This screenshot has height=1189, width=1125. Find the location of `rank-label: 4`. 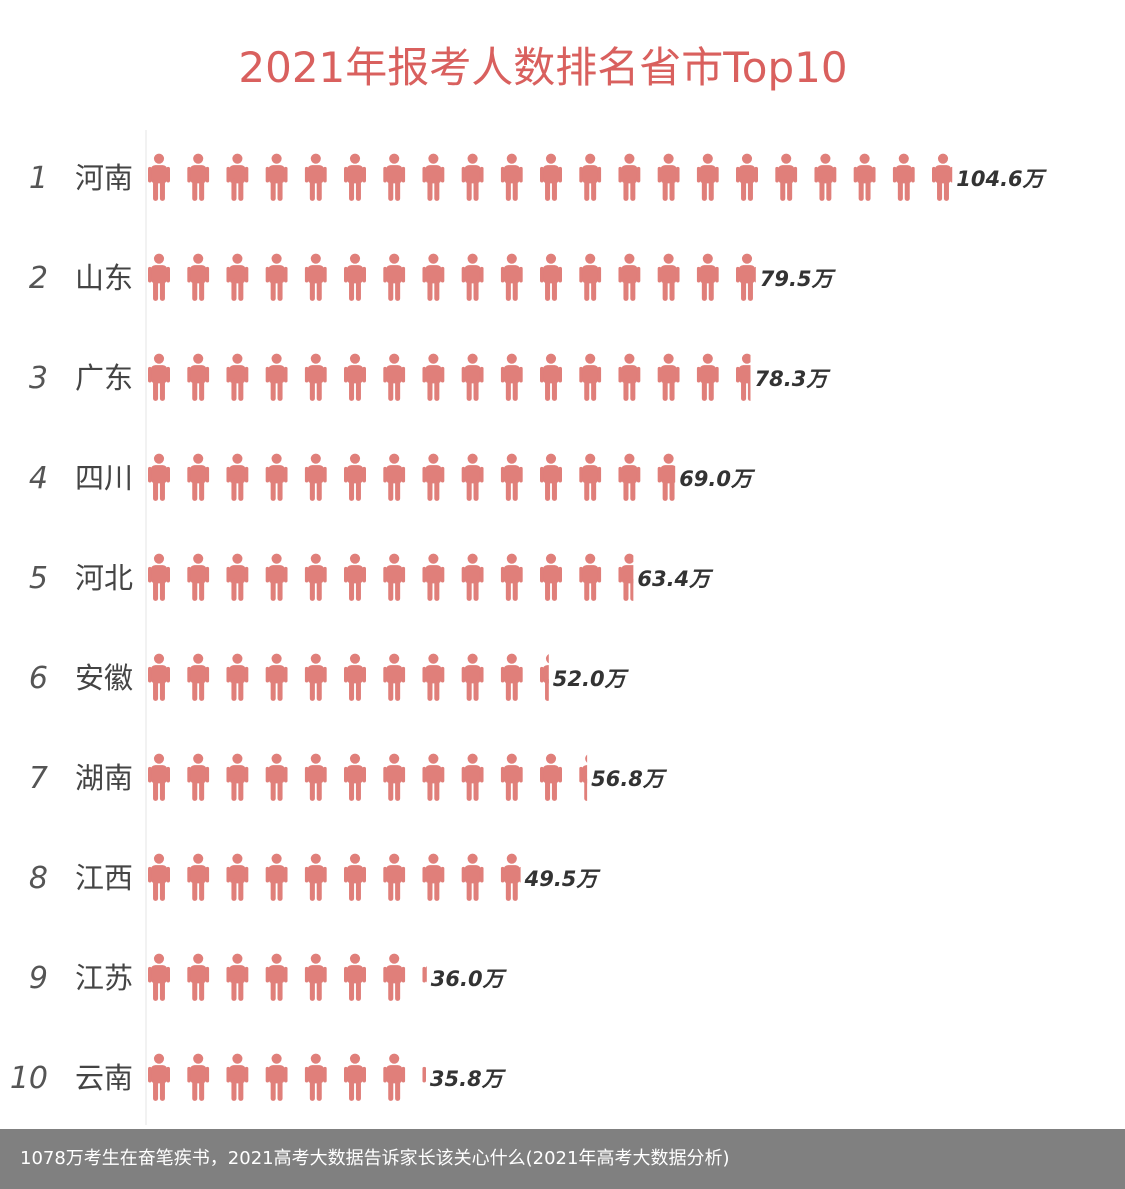

rank-label: 4 is located at coordinates (38, 478).